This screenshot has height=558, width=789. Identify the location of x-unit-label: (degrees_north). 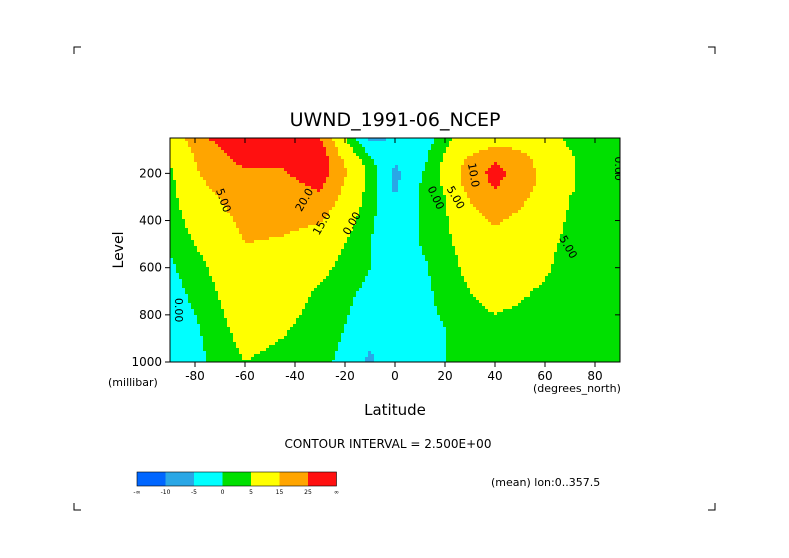
(577, 388).